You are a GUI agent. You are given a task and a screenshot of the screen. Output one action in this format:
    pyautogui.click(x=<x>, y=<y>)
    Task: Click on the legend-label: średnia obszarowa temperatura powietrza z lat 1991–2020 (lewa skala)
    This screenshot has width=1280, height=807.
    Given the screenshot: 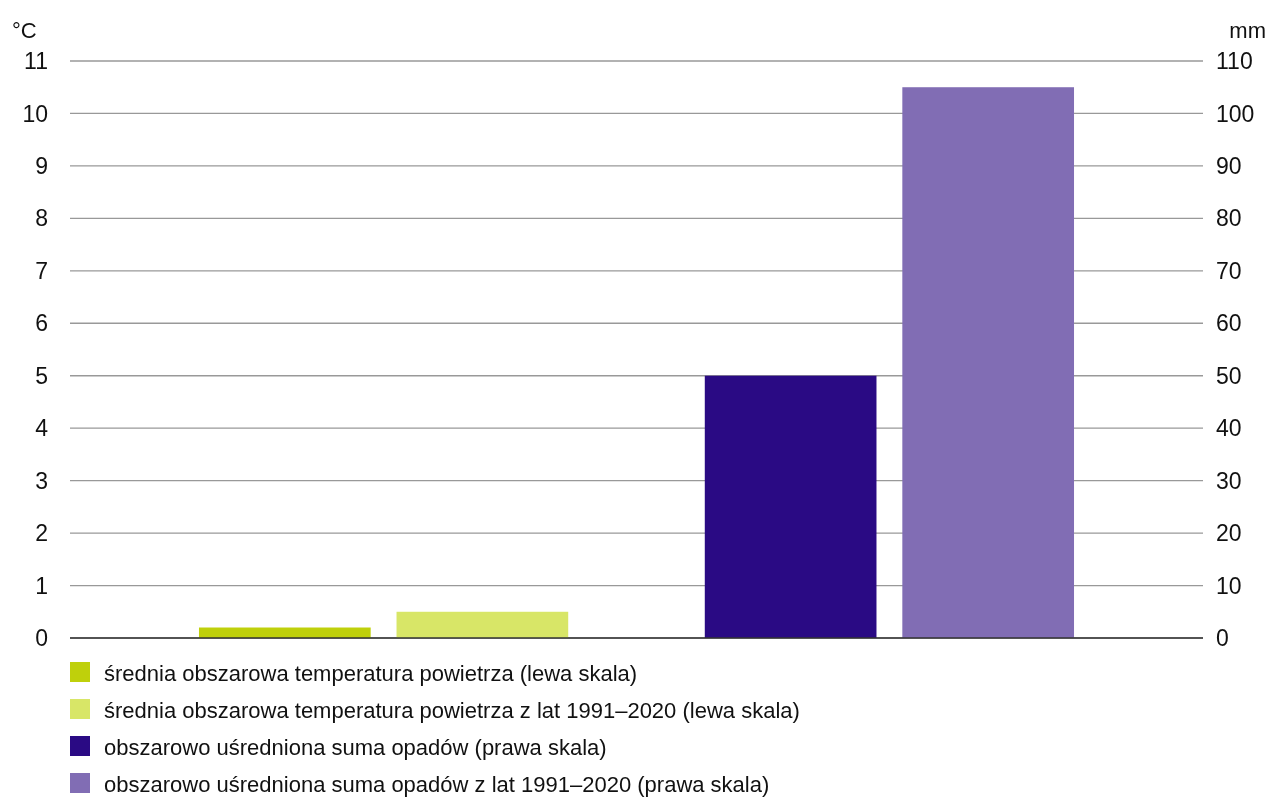 What is the action you would take?
    pyautogui.click(x=452, y=710)
    